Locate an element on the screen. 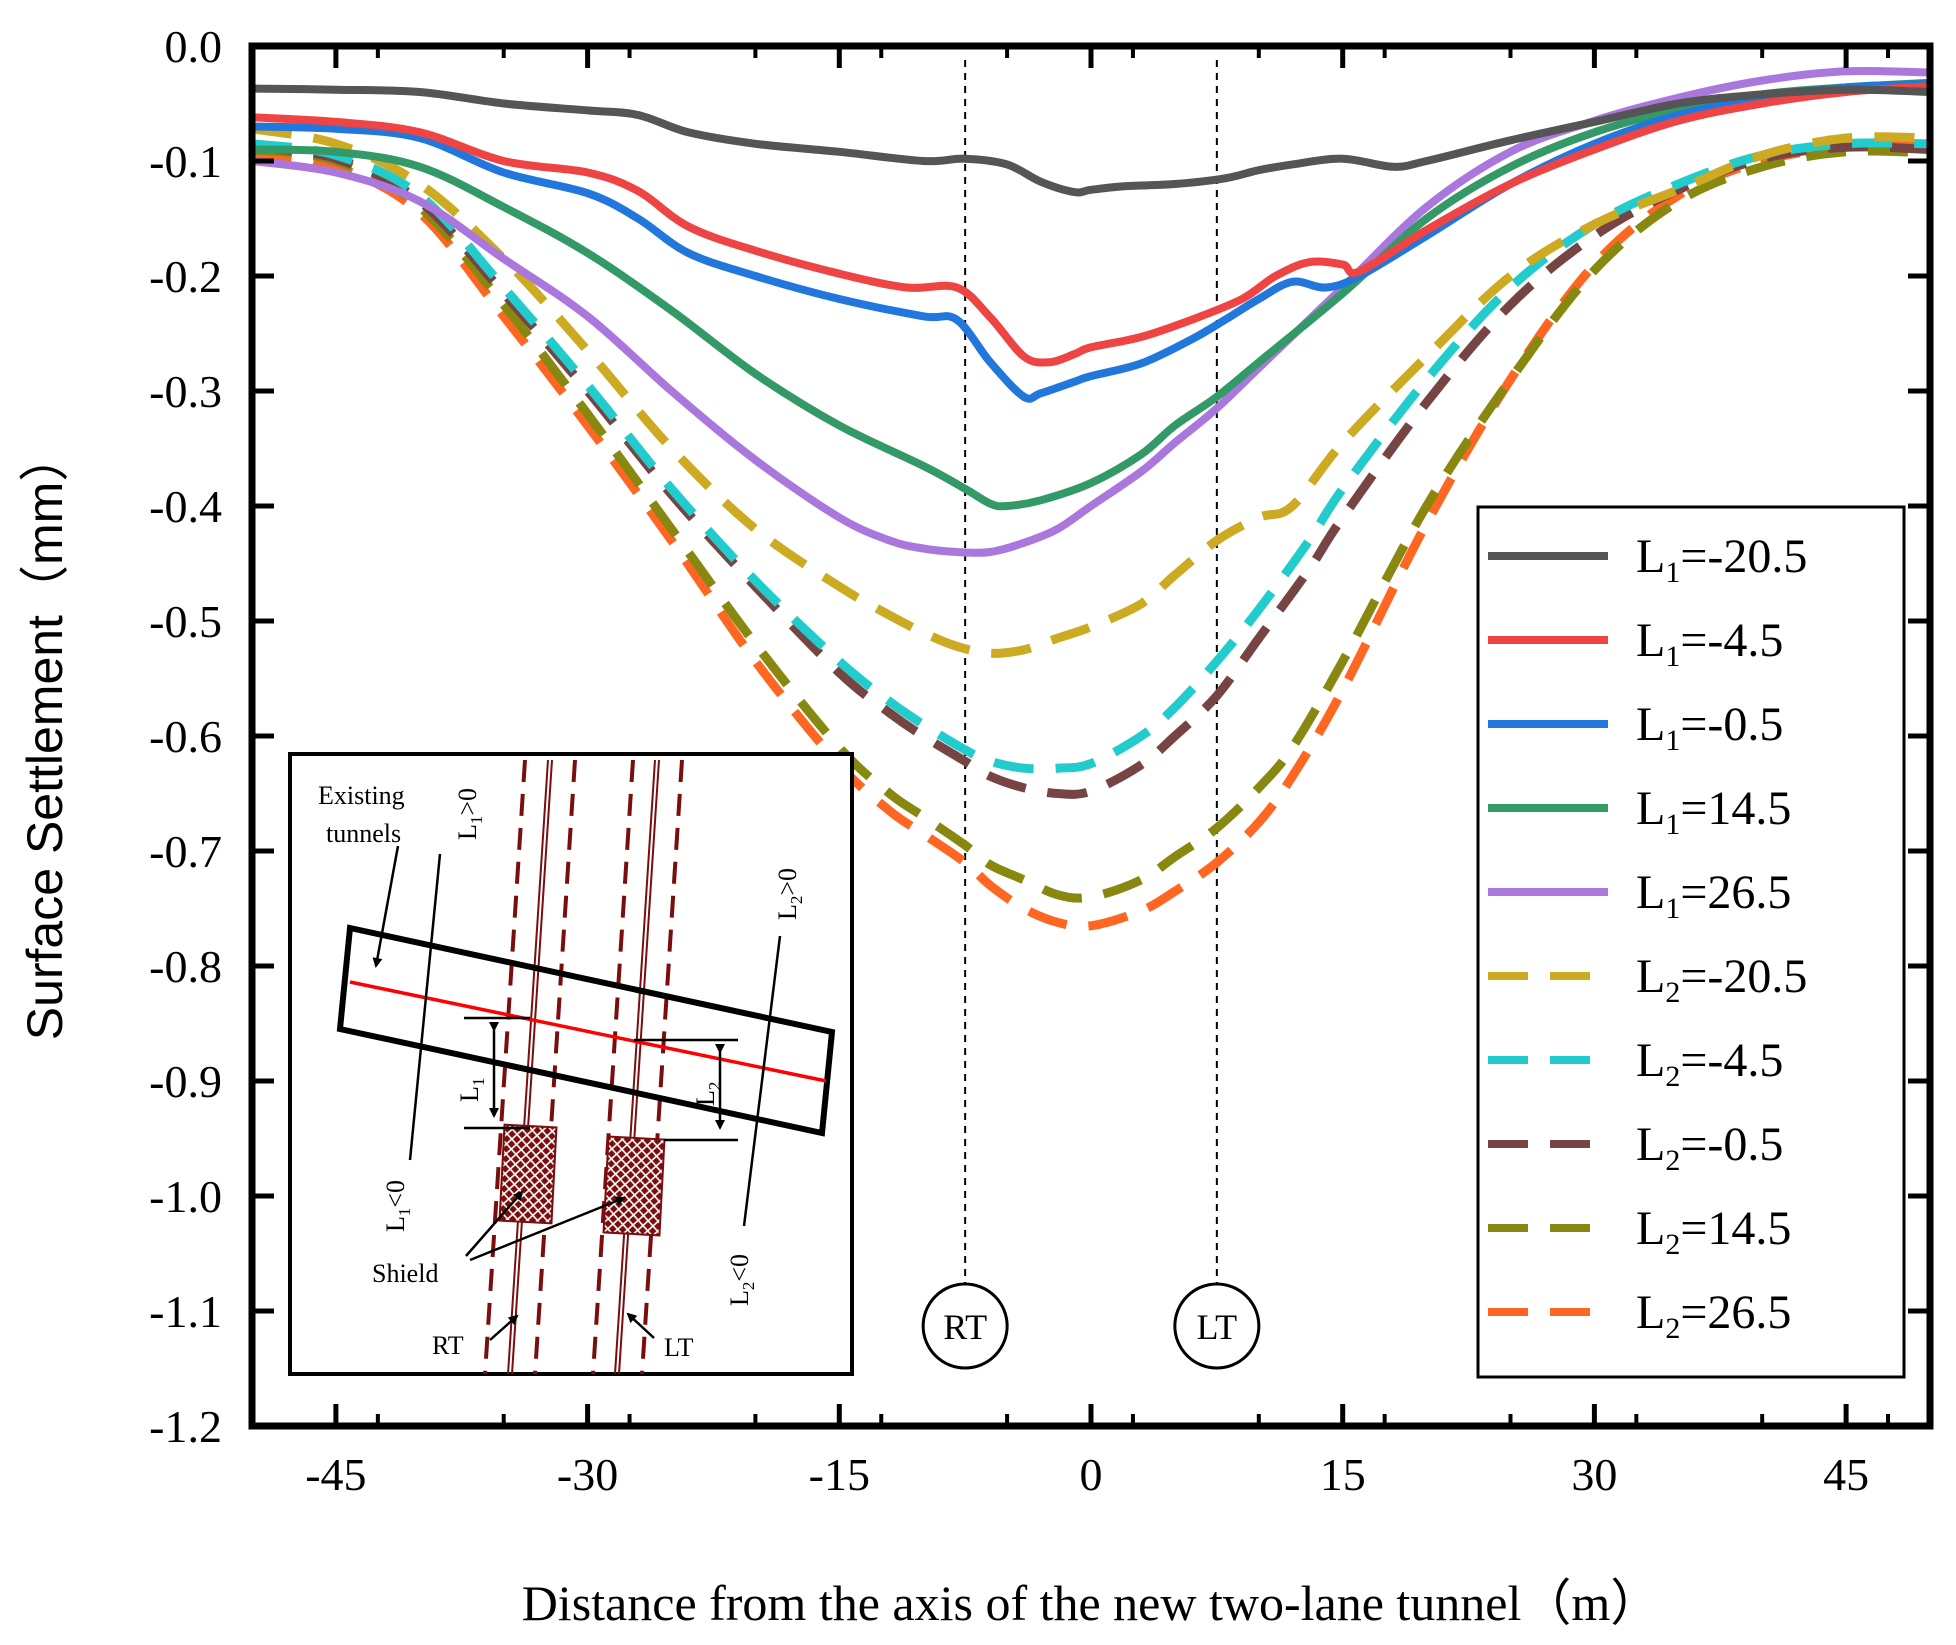 This screenshot has height=1645, width=1956. legend-label-L1=26.5: L1=26.5 is located at coordinates (1713, 895).